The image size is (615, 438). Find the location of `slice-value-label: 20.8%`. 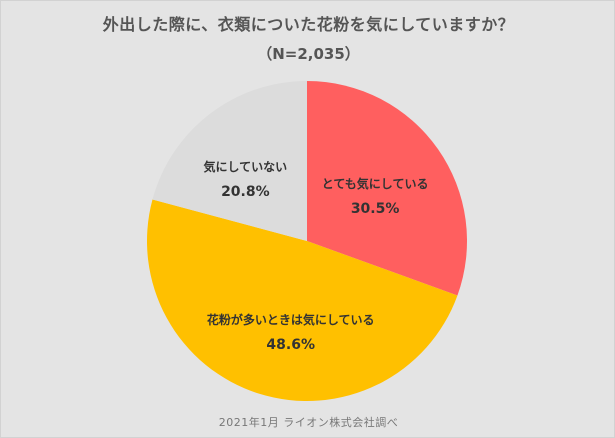

slice-value-label: 20.8% is located at coordinates (245, 192).